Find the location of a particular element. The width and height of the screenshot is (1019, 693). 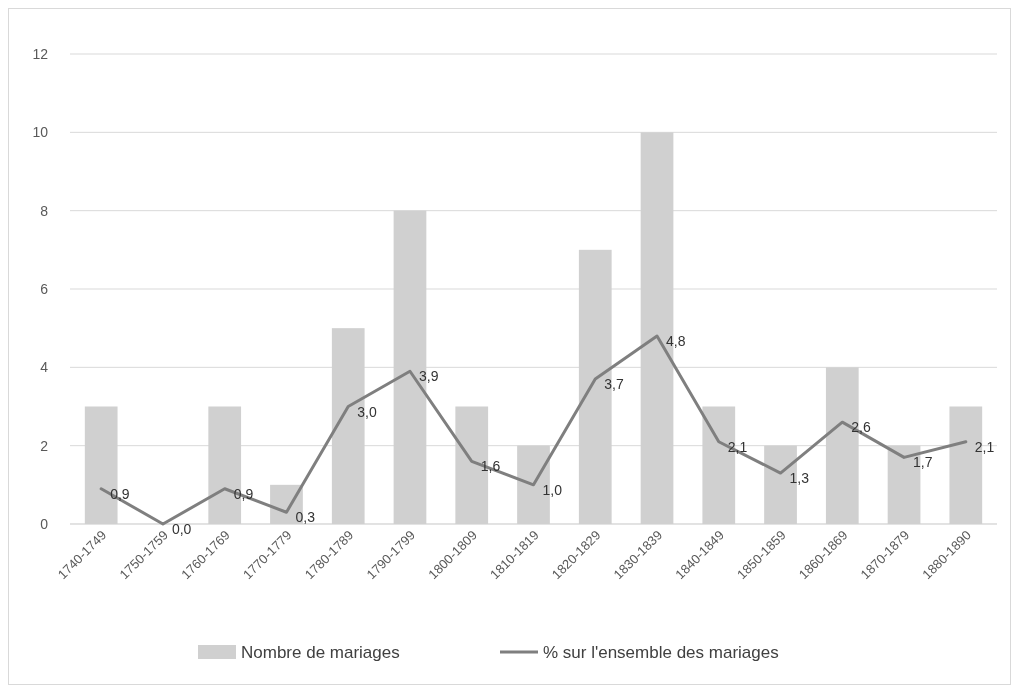

data-label: 1,7 is located at coordinates (923, 462).